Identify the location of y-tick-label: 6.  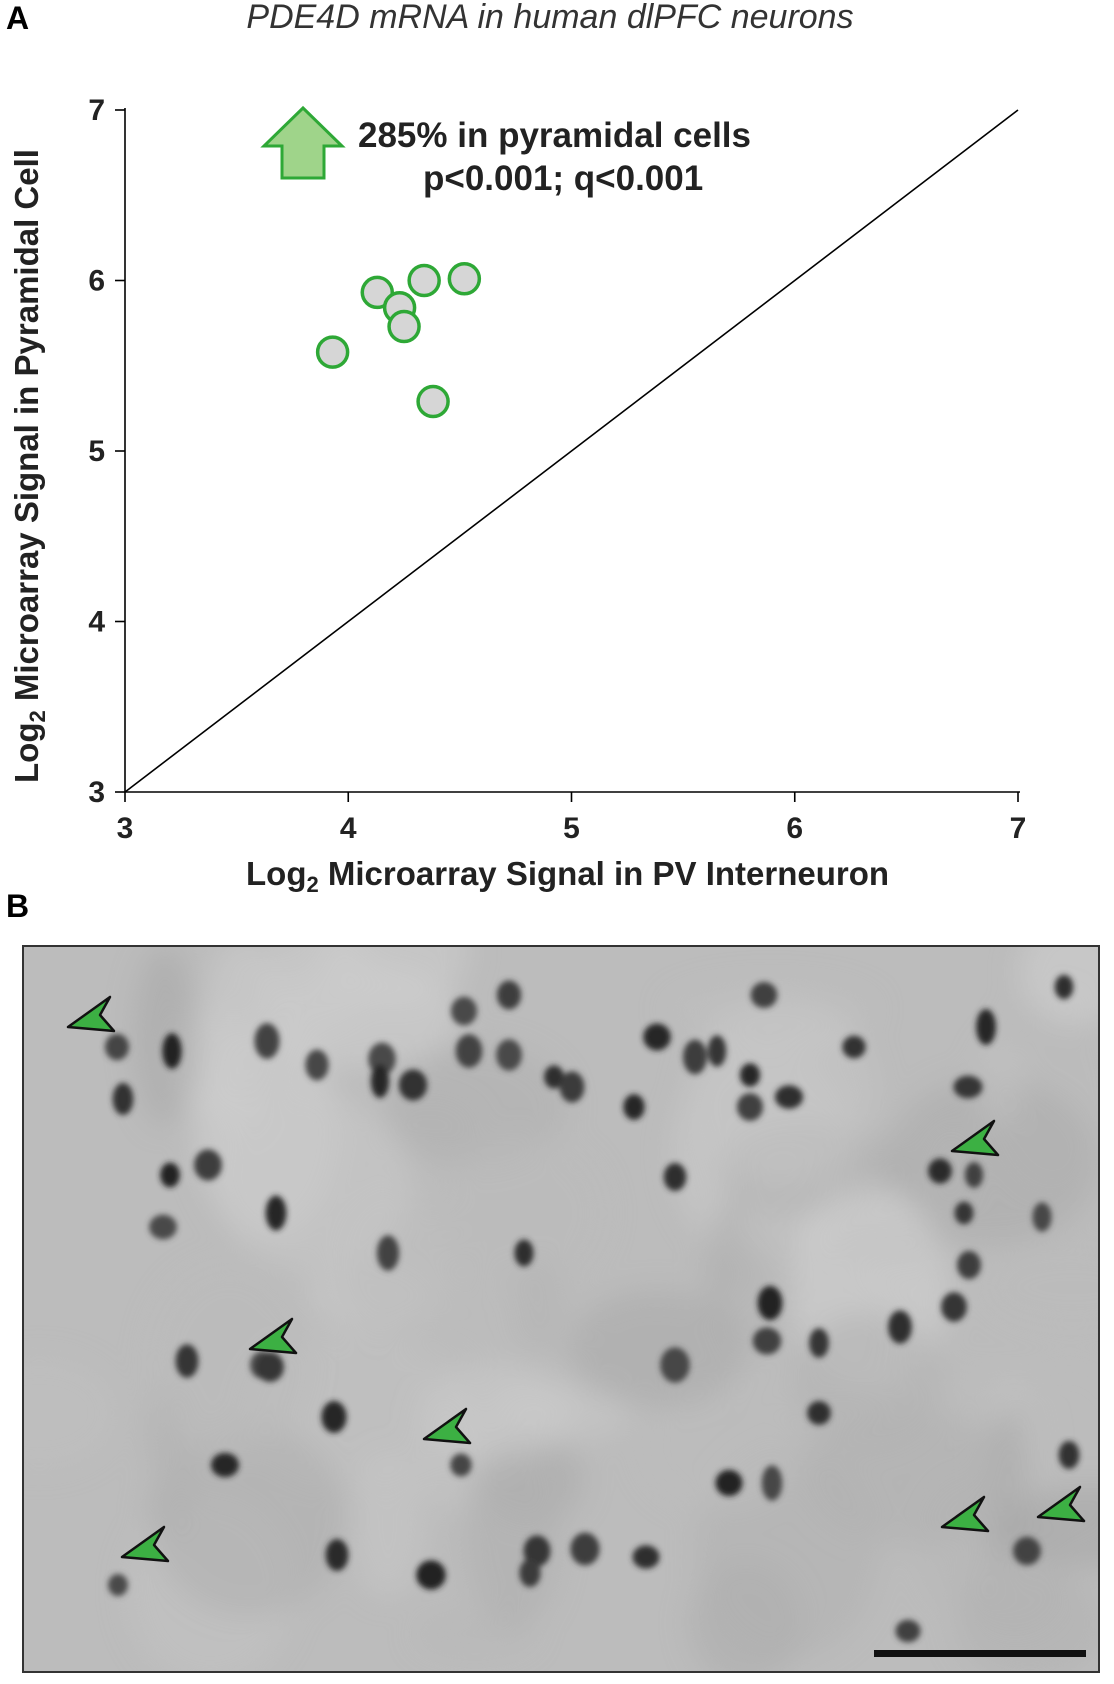
(96, 281).